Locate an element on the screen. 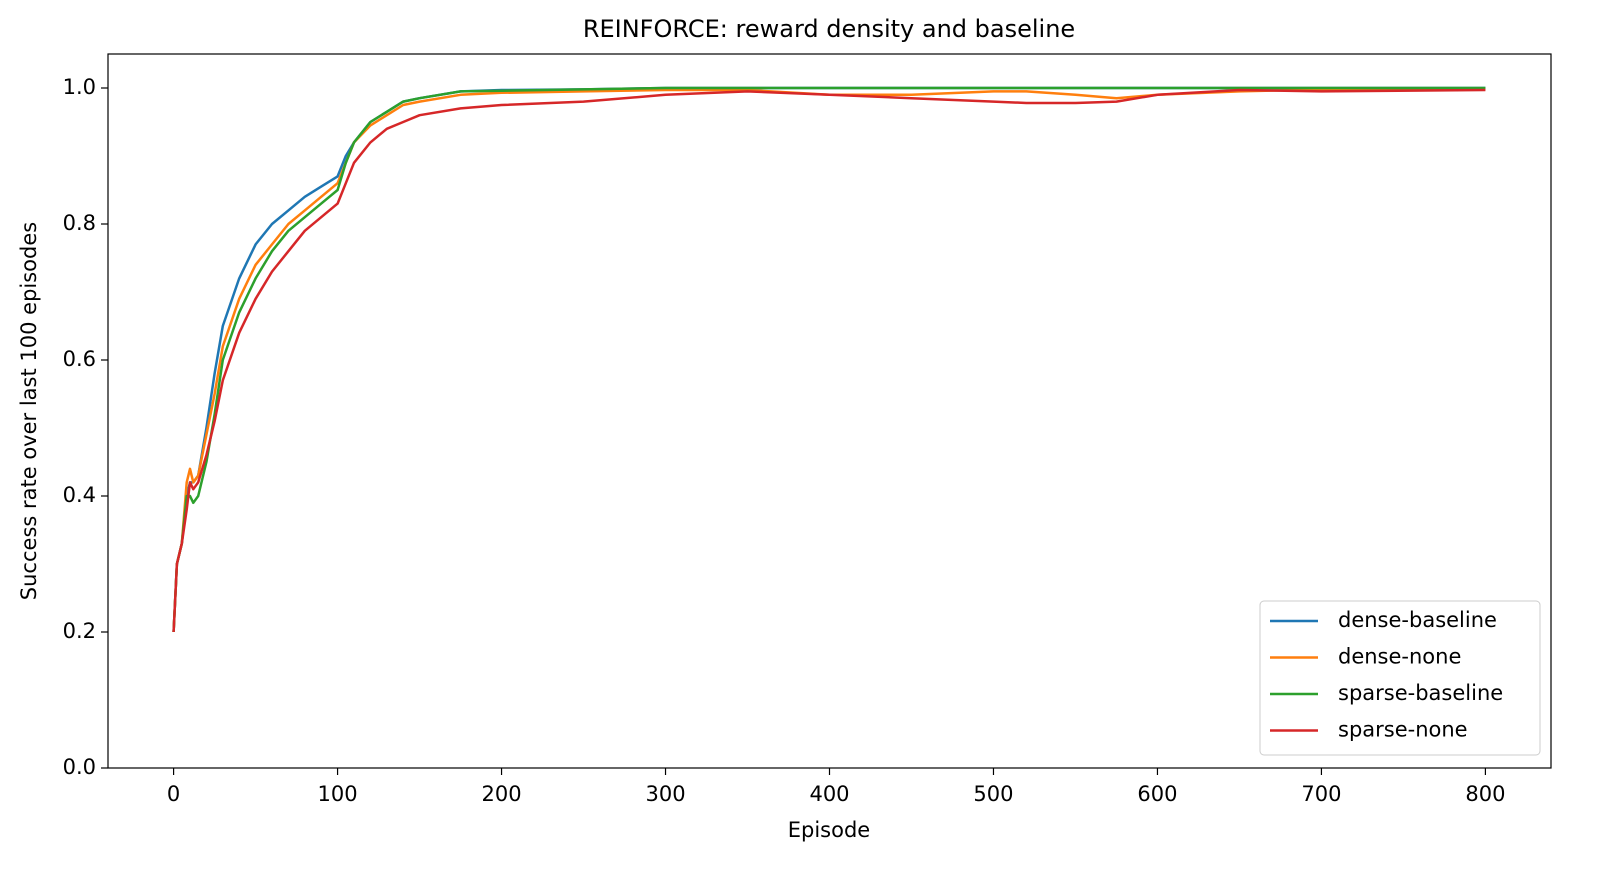  y-tick-label: 0.4 is located at coordinates (79, 495).